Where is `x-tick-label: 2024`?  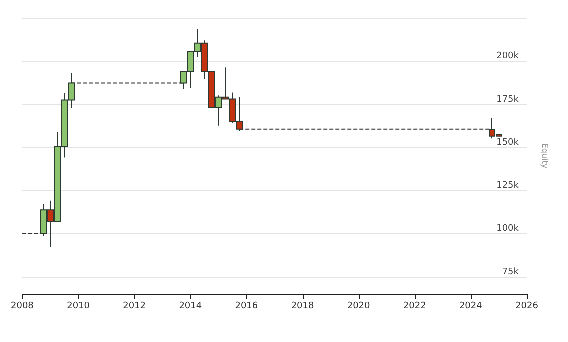 x-tick-label: 2024 is located at coordinates (471, 307).